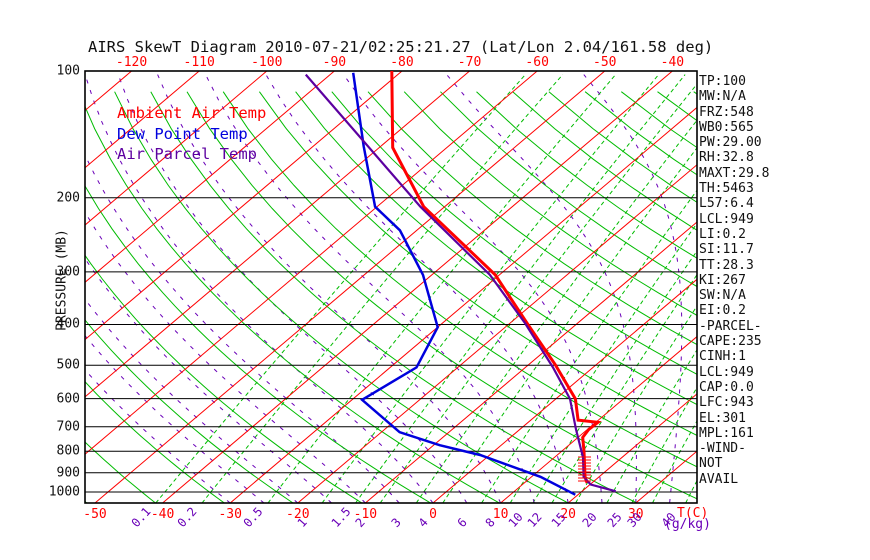  I want to click on index-readout: NOT, so click(711, 464).